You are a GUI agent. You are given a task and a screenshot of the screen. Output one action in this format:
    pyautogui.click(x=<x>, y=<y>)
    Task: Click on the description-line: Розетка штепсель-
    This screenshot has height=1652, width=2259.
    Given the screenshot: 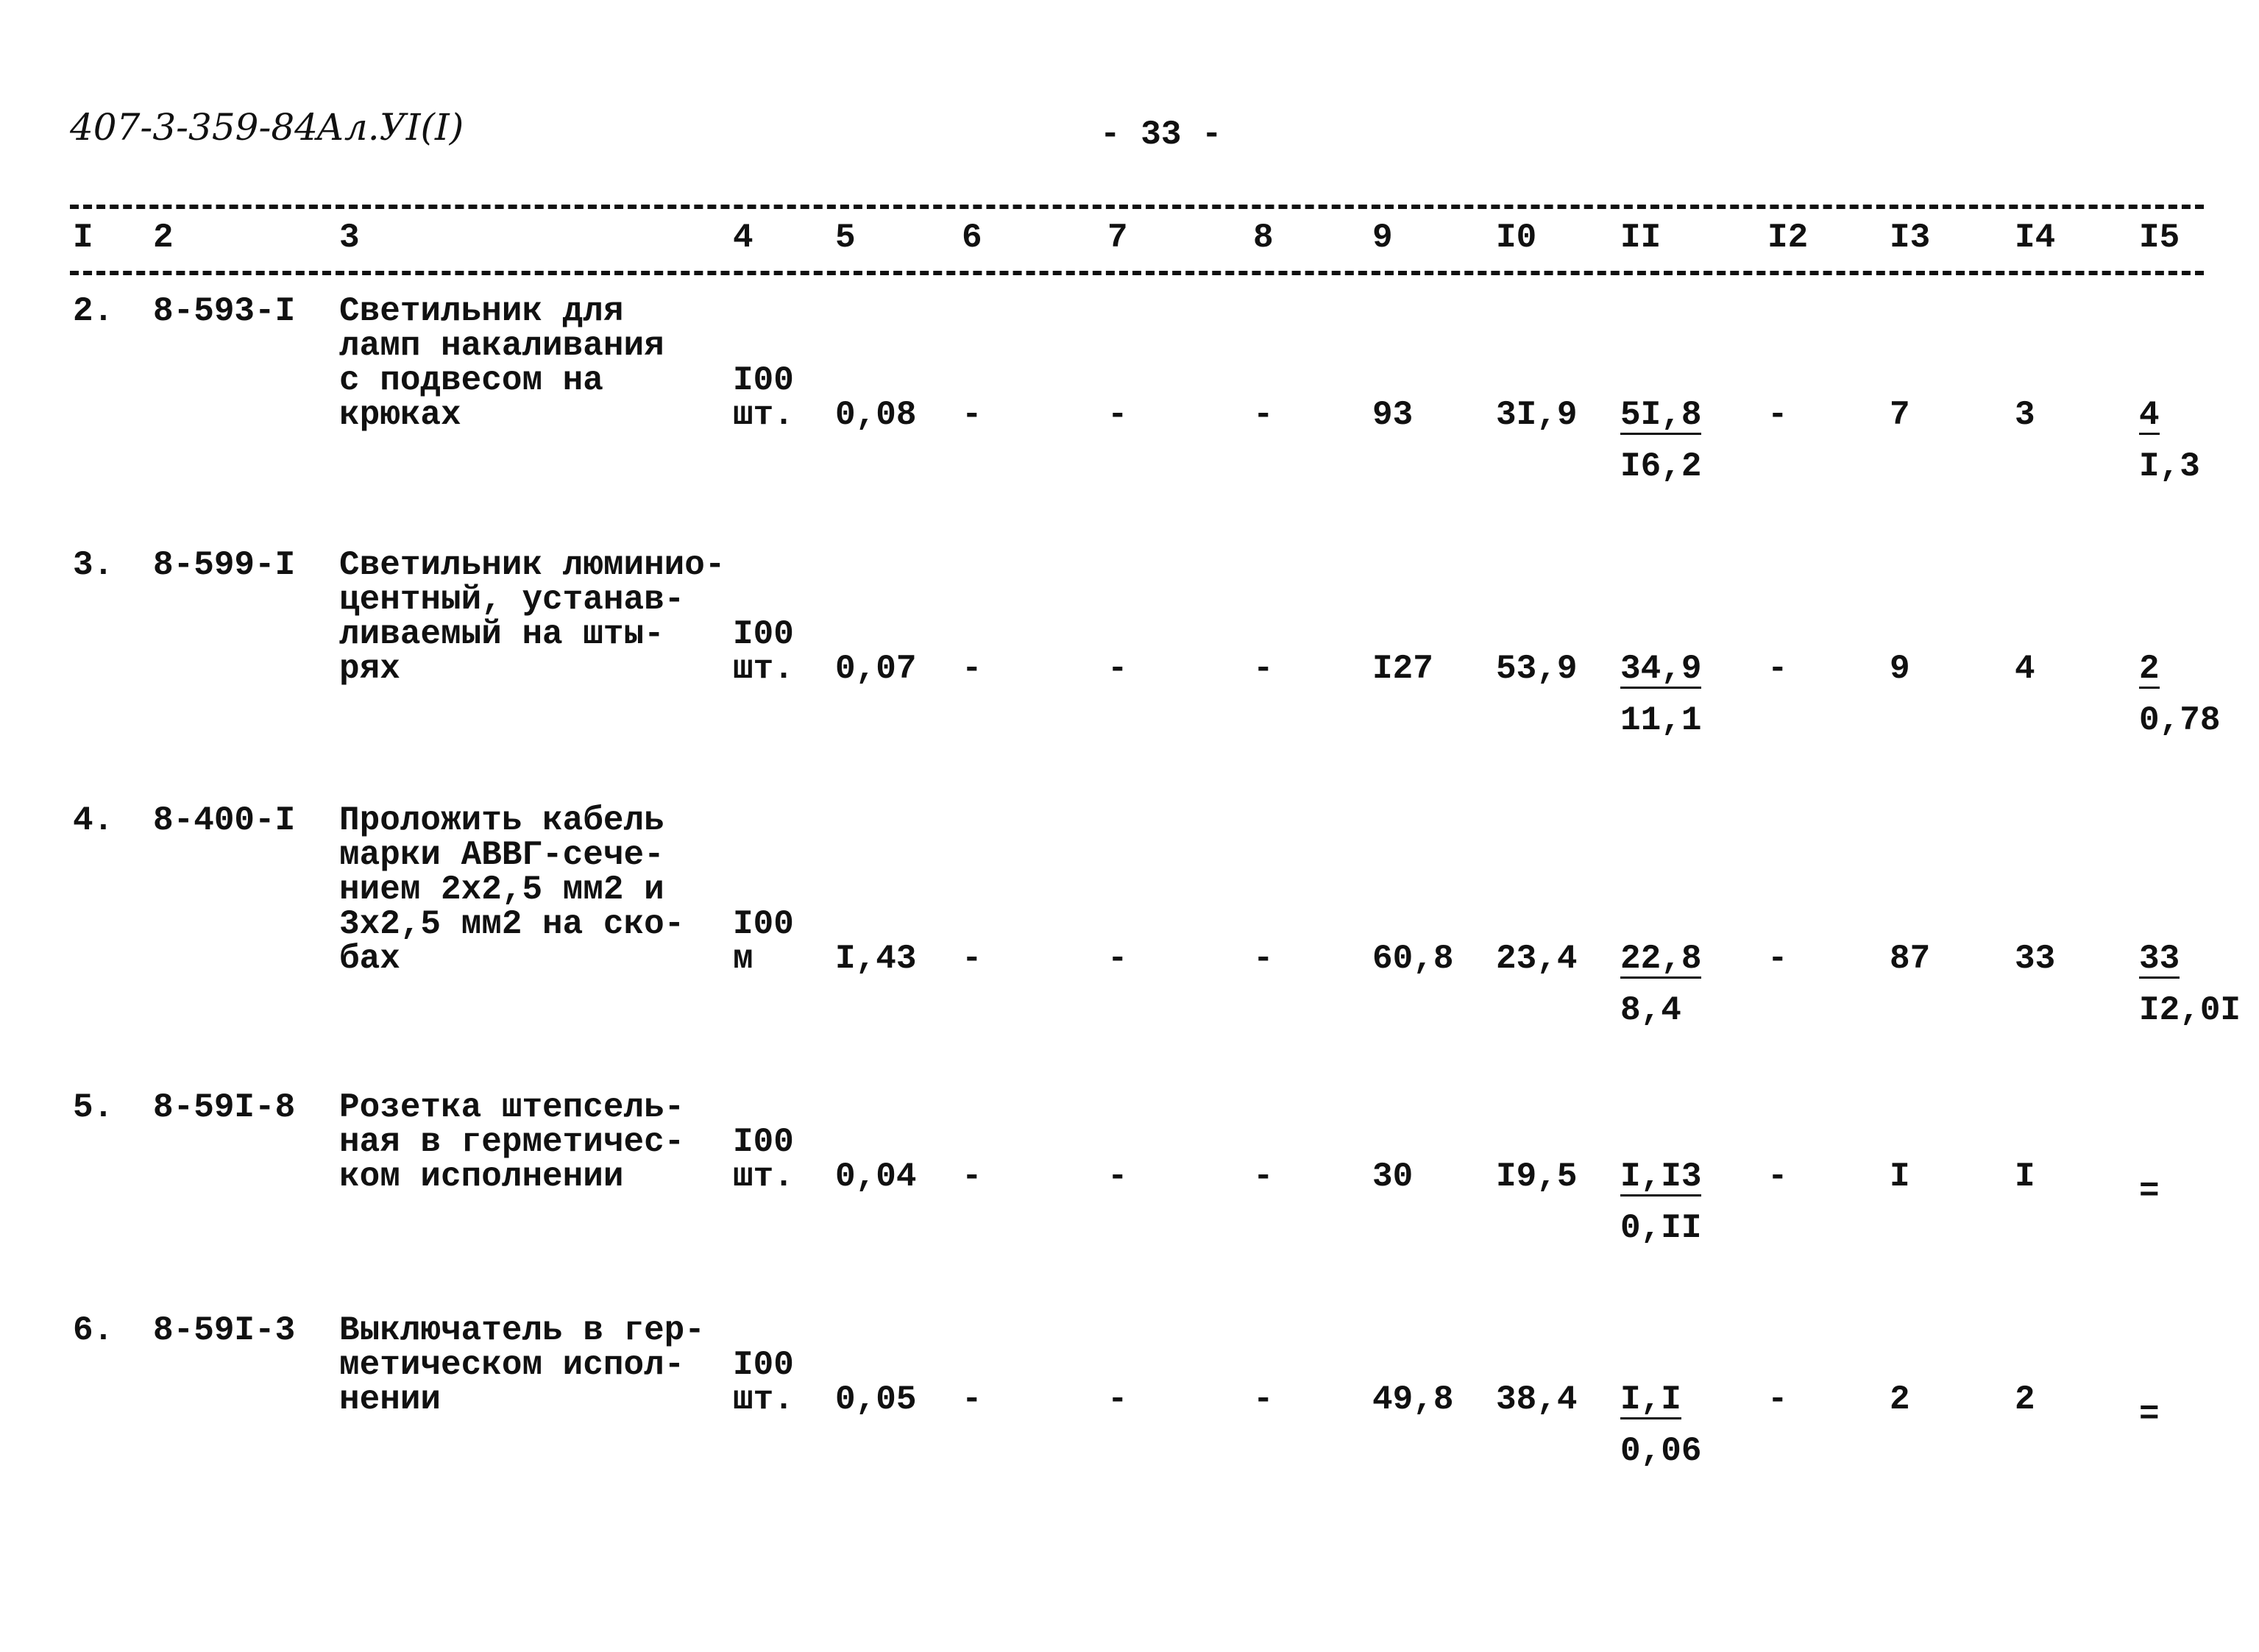 What is the action you would take?
    pyautogui.click(x=512, y=1107)
    